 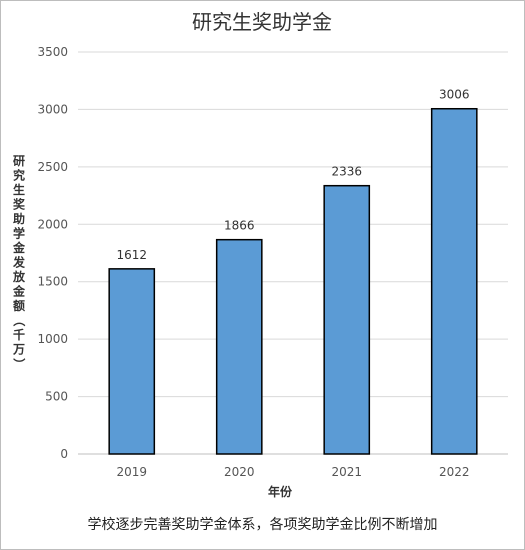 I want to click on x-axis-ticks: 2019 2020 2021 2022, so click(x=292, y=472).